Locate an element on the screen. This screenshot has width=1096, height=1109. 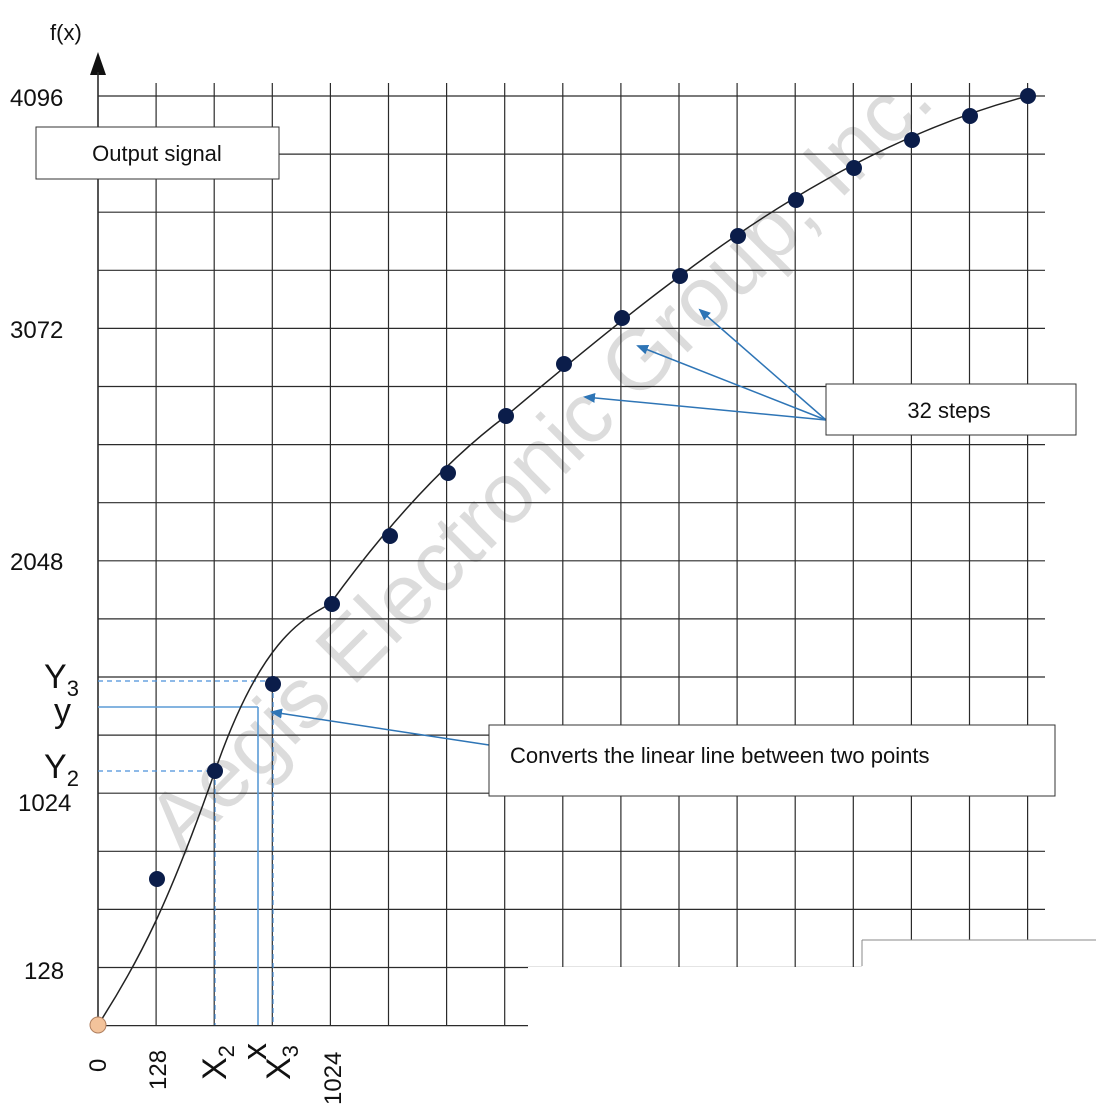
x-label: x is located at coordinates (255, 1051).